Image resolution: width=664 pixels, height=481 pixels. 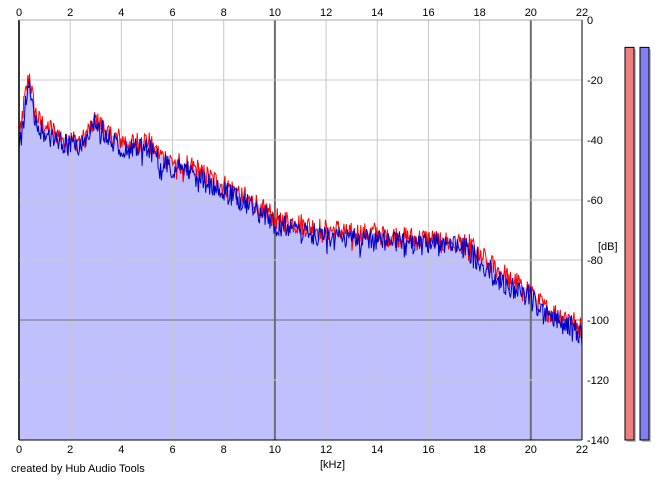 What do you see at coordinates (598, 381) in the screenshot?
I see `y-tick-label: -120` at bounding box center [598, 381].